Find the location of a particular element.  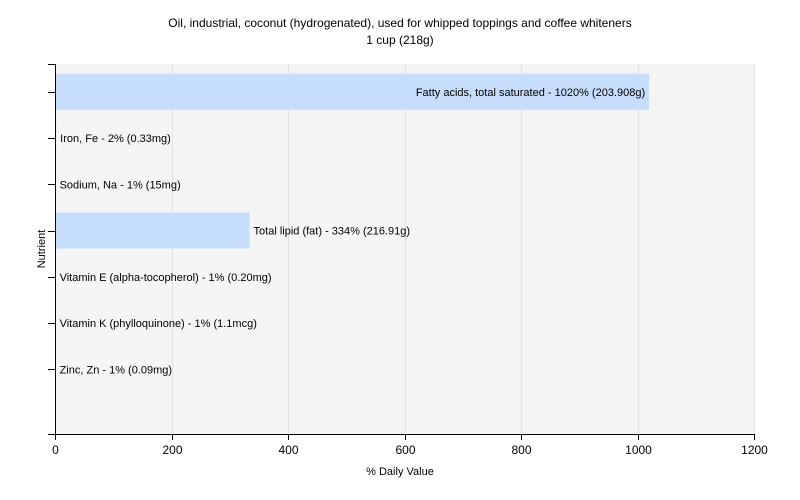

x-tick-label: 200 is located at coordinates (172, 450).